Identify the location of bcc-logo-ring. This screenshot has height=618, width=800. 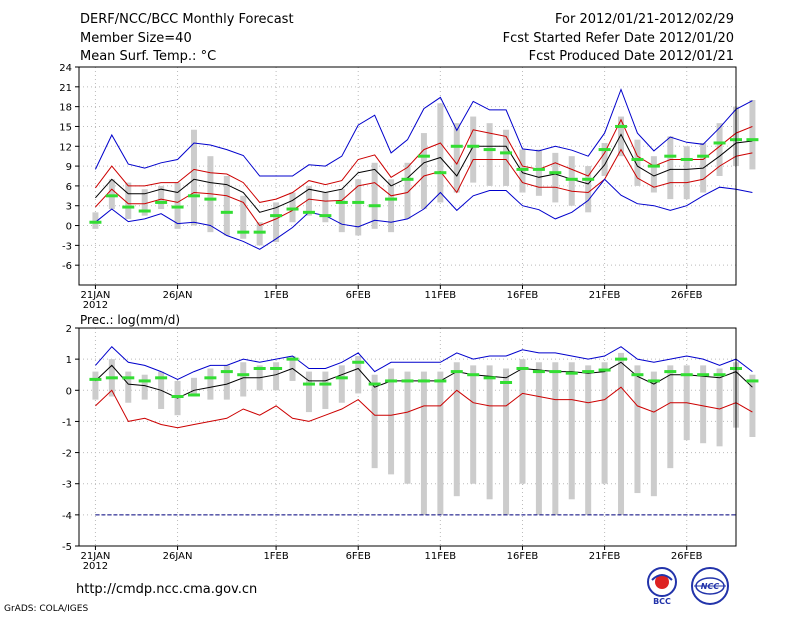
(662, 582).